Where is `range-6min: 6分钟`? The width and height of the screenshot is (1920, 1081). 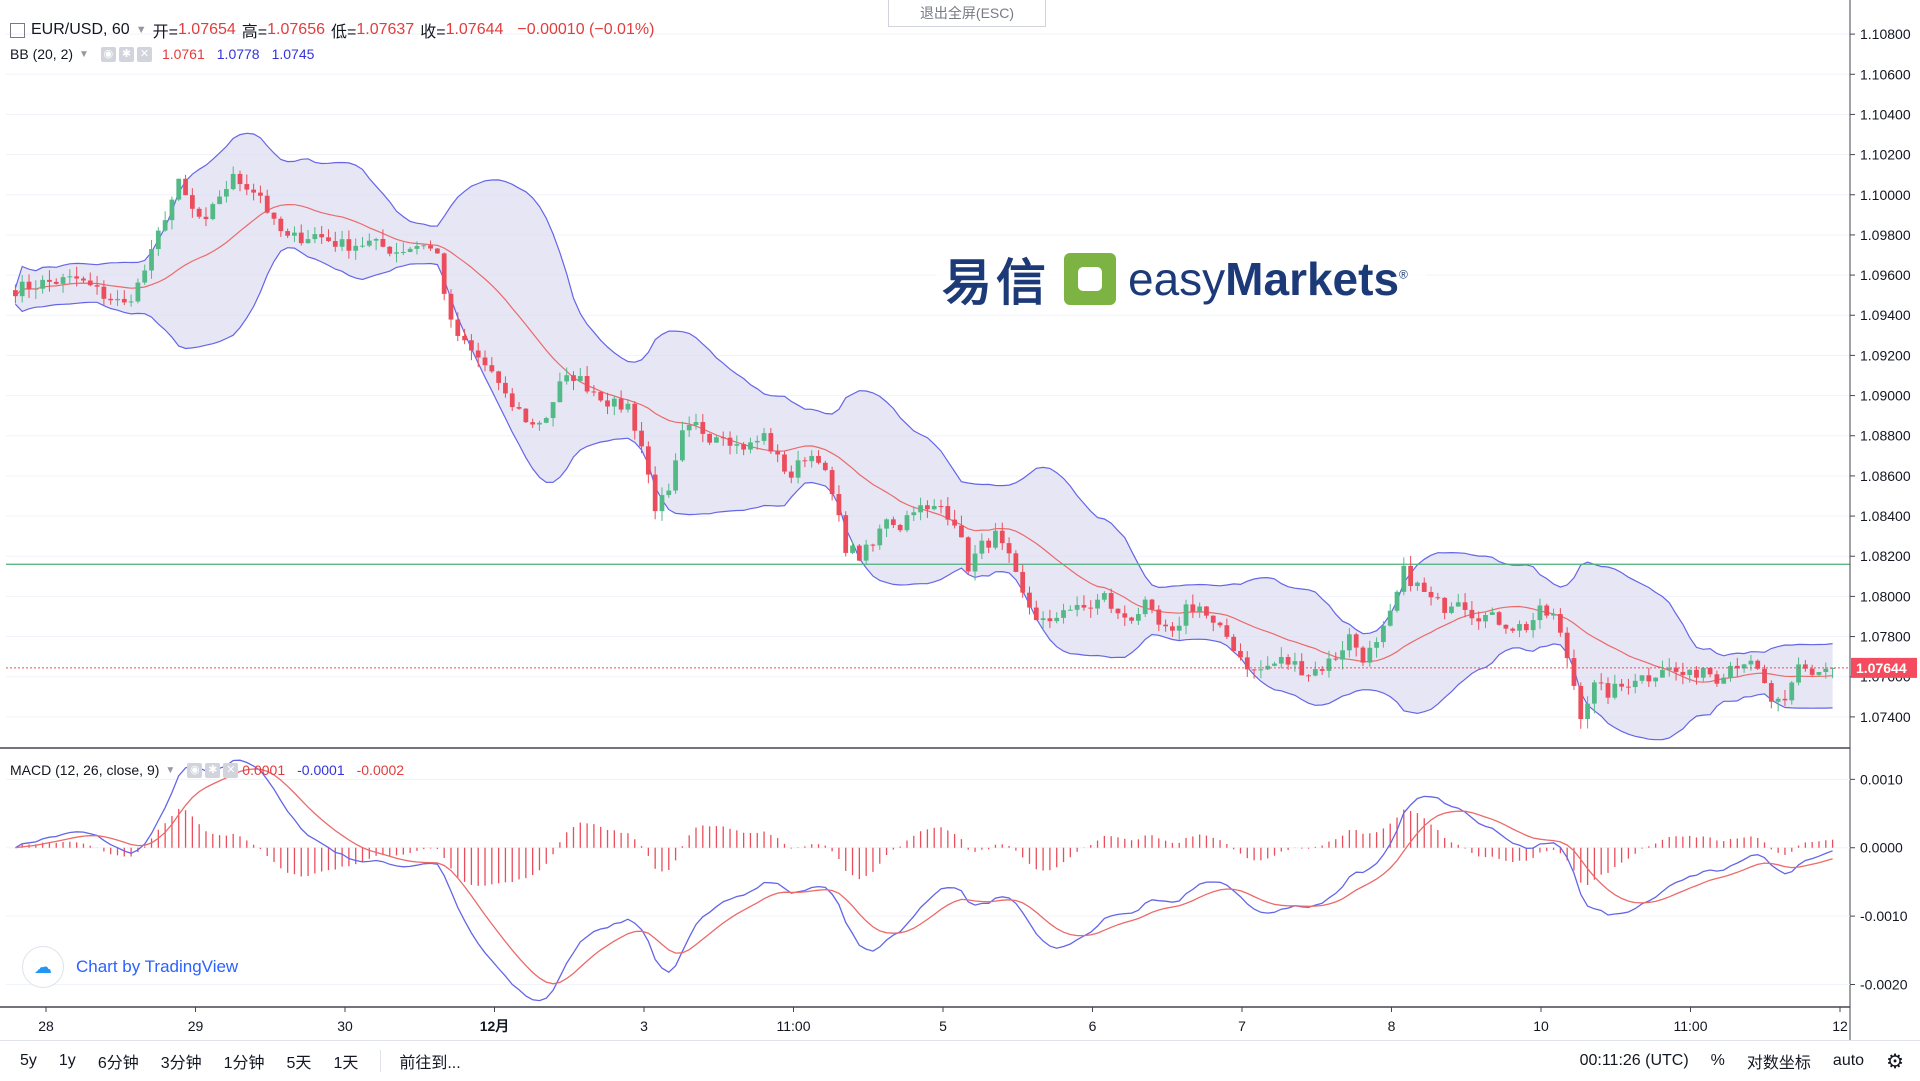
range-6min: 6分钟 is located at coordinates (118, 1063).